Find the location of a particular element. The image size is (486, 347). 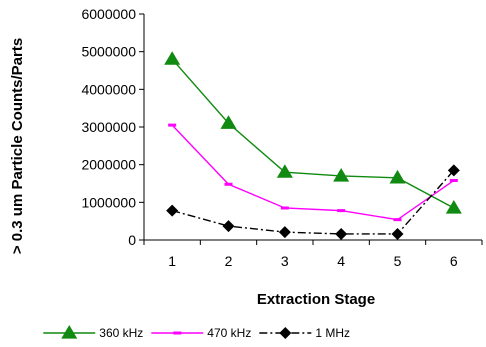

legend-label: 360 kHz is located at coordinates (121, 333).